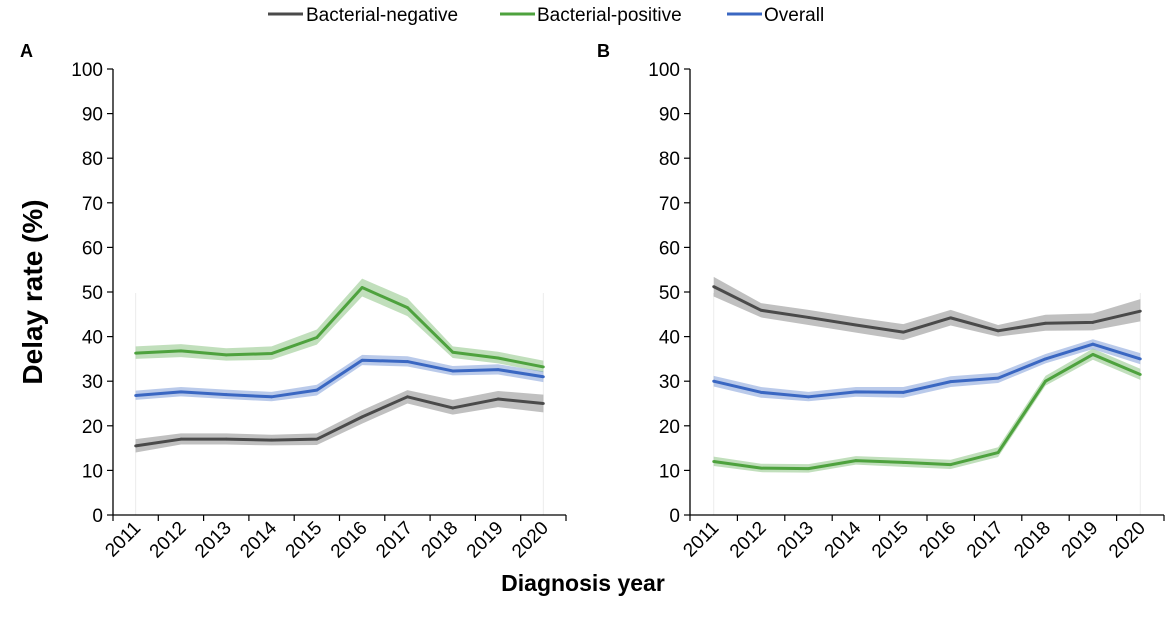 This screenshot has height=629, width=1169. I want to click on panel-b-y-tick-label: 100, so click(664, 70).